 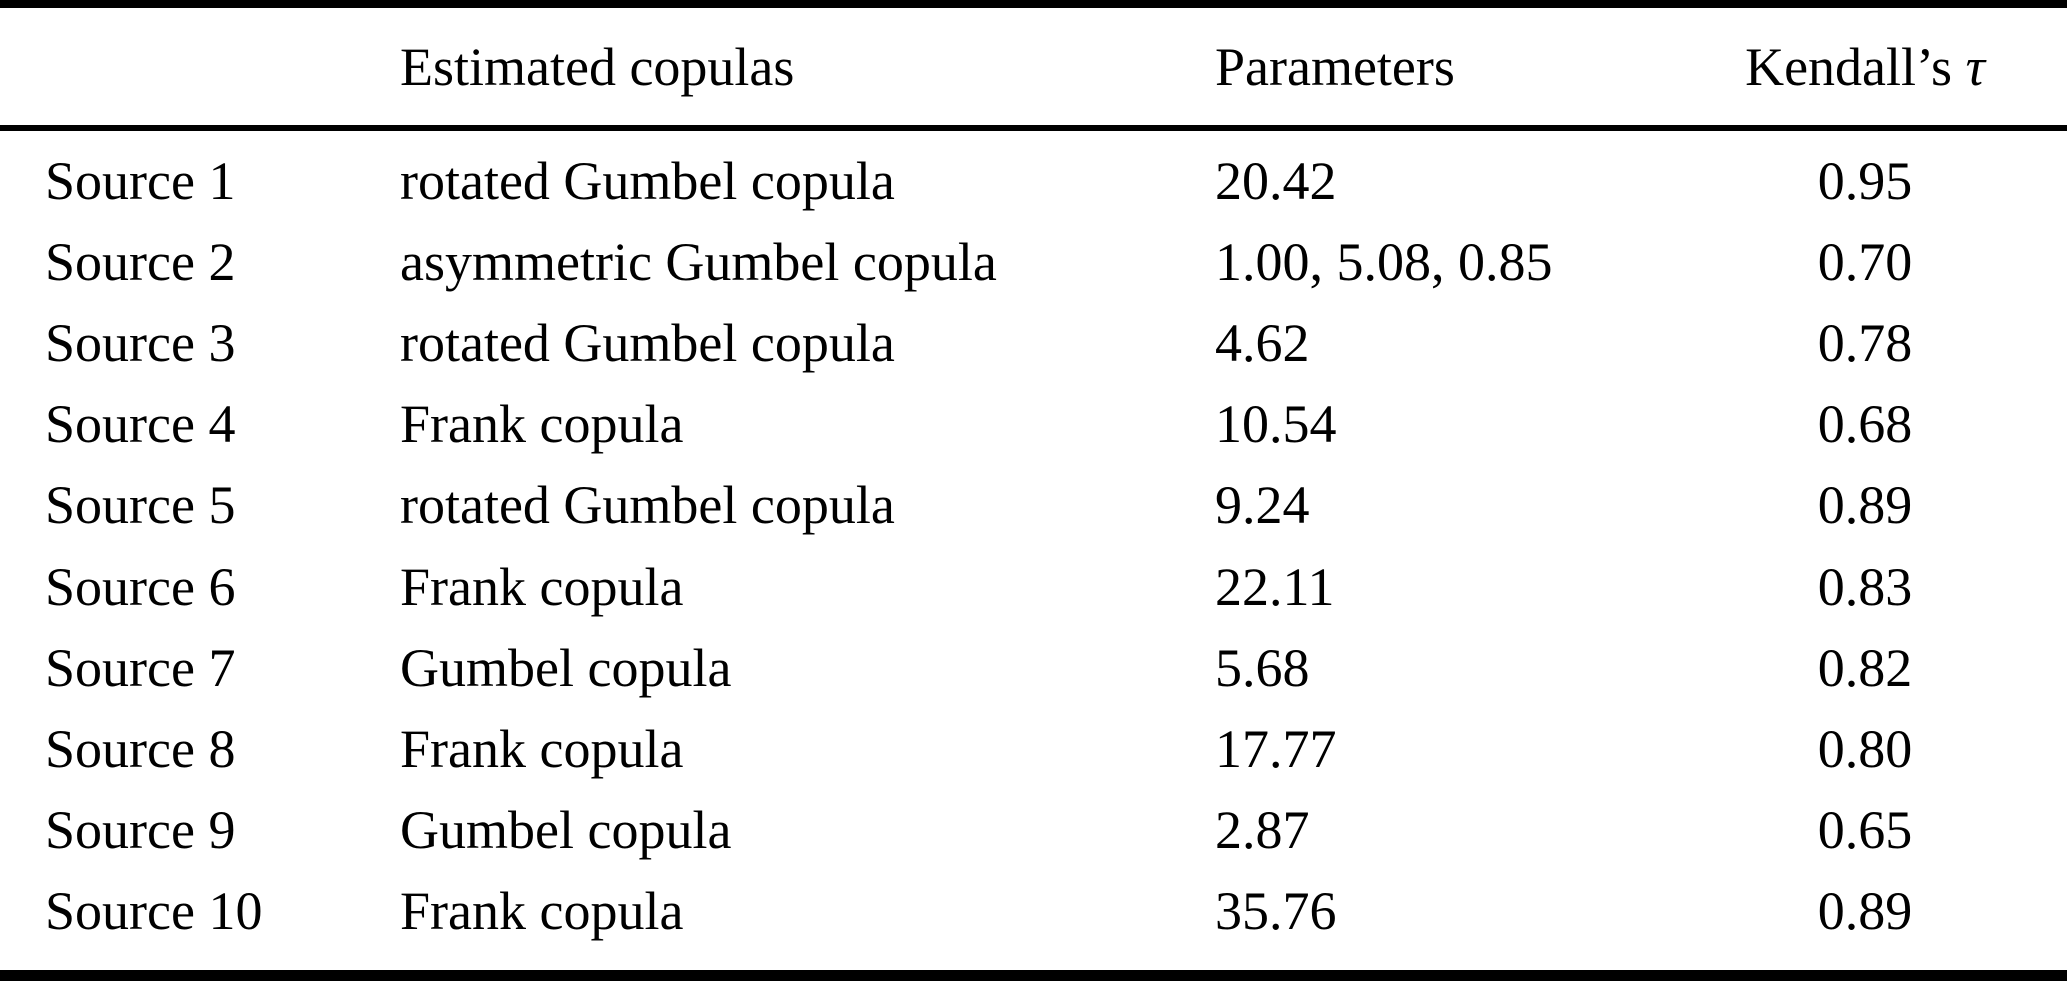 I want to click on table-row: Source 6 Frank copula 22.11 0.83, so click(x=1011, y=586).